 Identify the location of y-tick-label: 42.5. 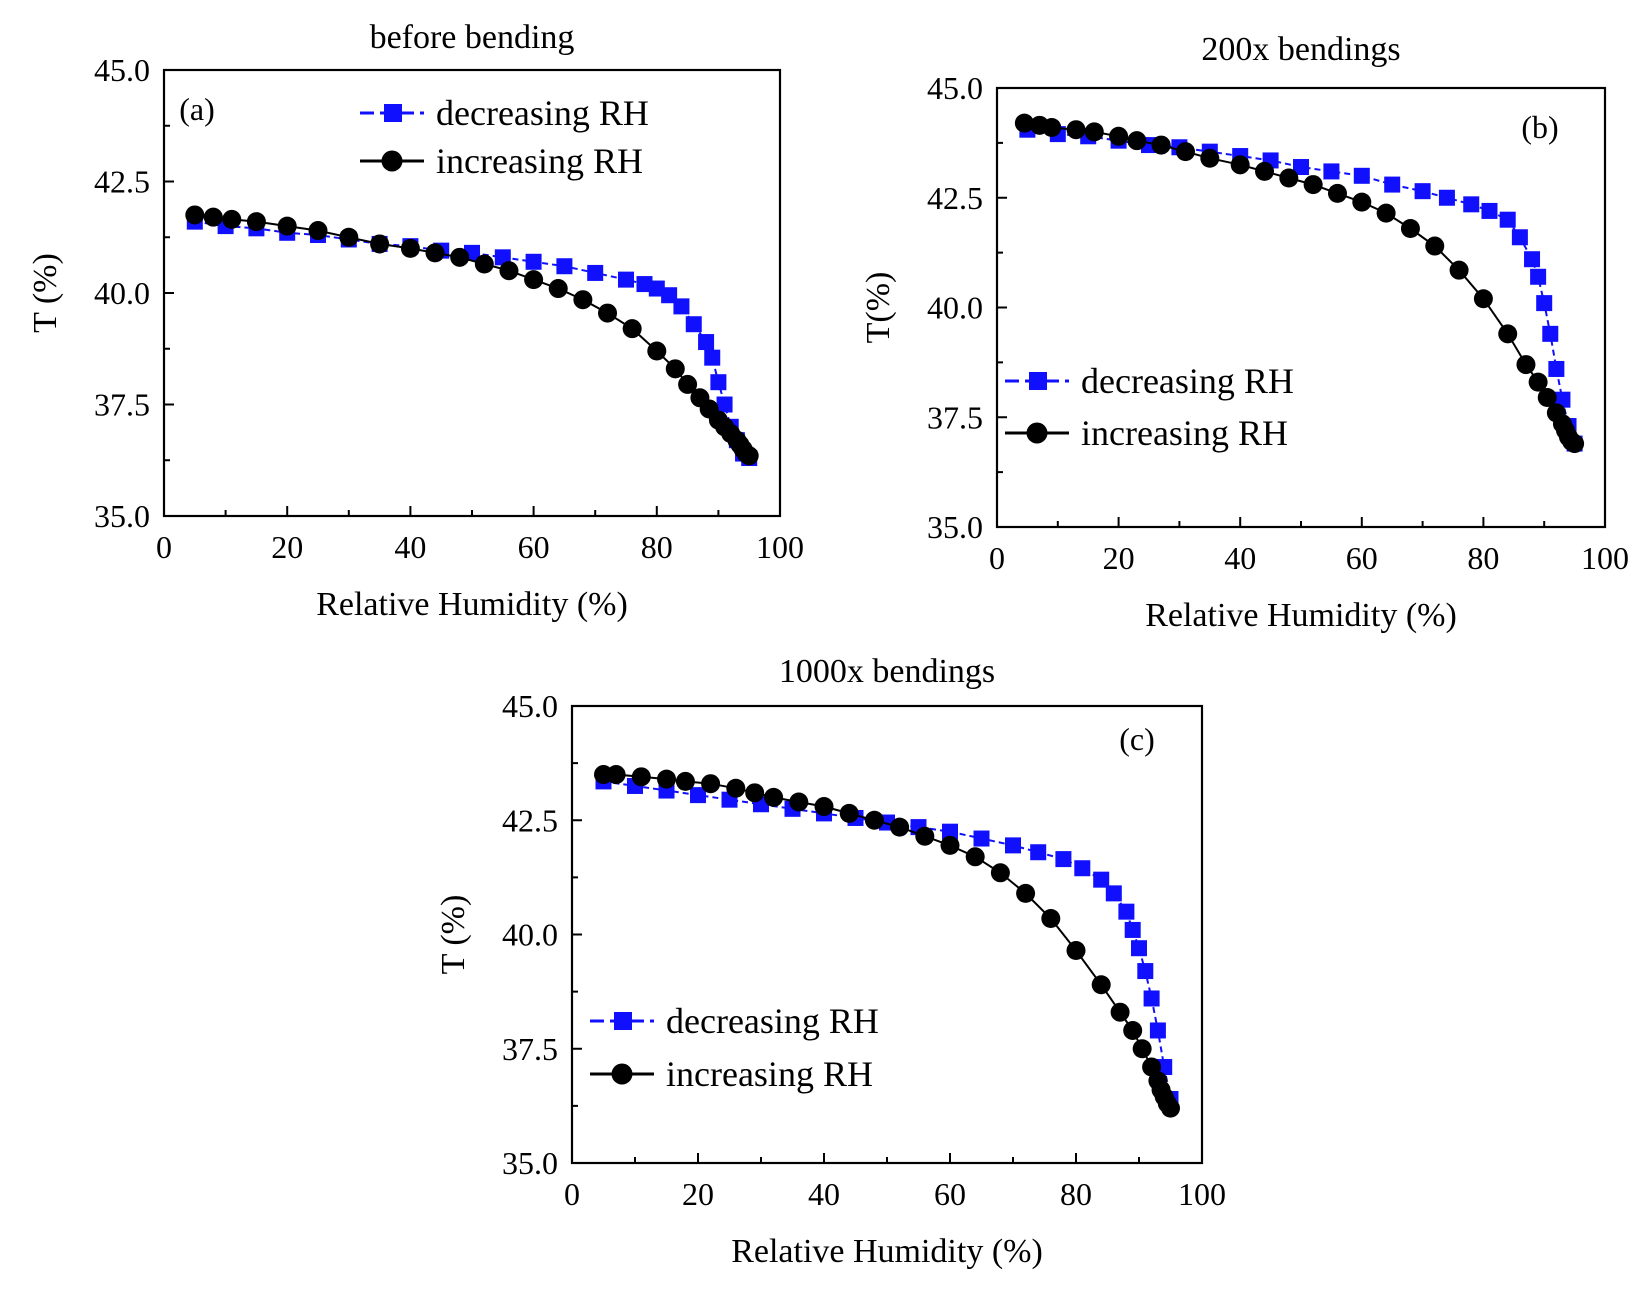
(955, 198).